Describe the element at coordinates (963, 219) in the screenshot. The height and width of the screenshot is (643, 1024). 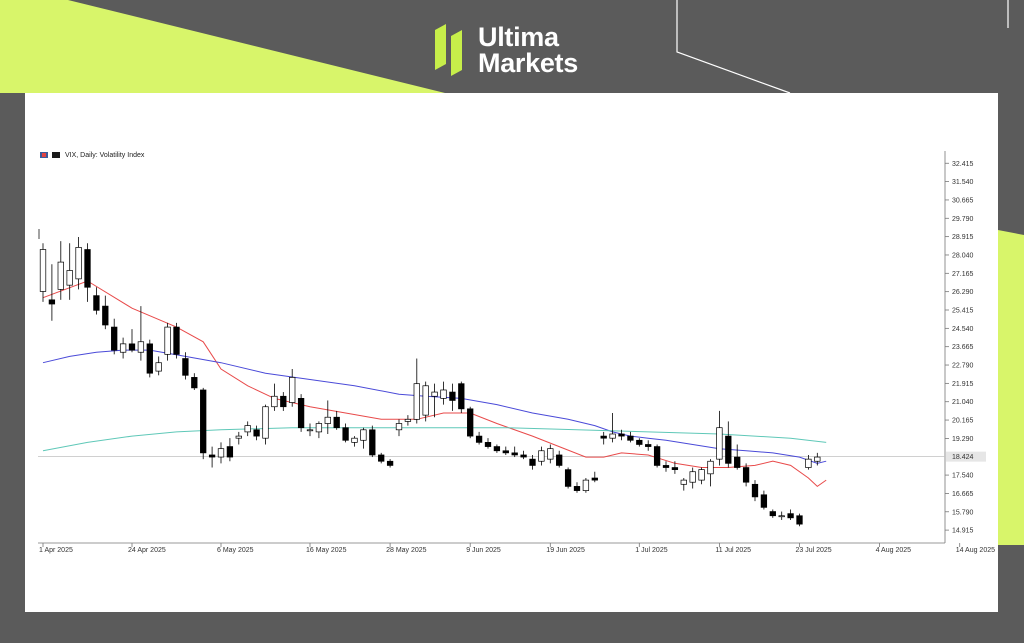
I see `price-tick-label: 29.790` at that location.